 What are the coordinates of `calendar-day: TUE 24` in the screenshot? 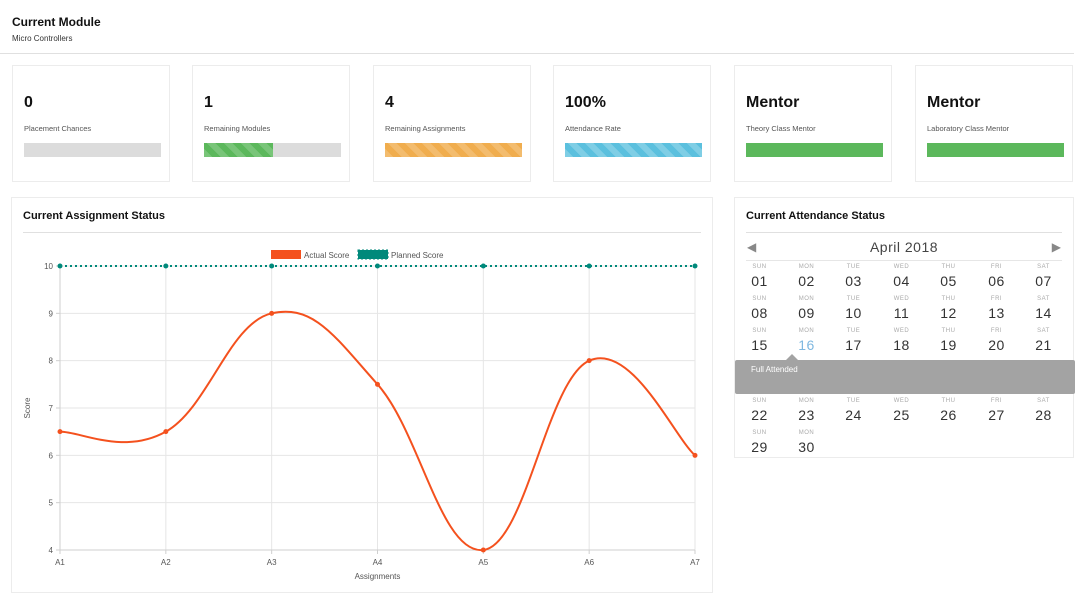 It's located at (853, 410).